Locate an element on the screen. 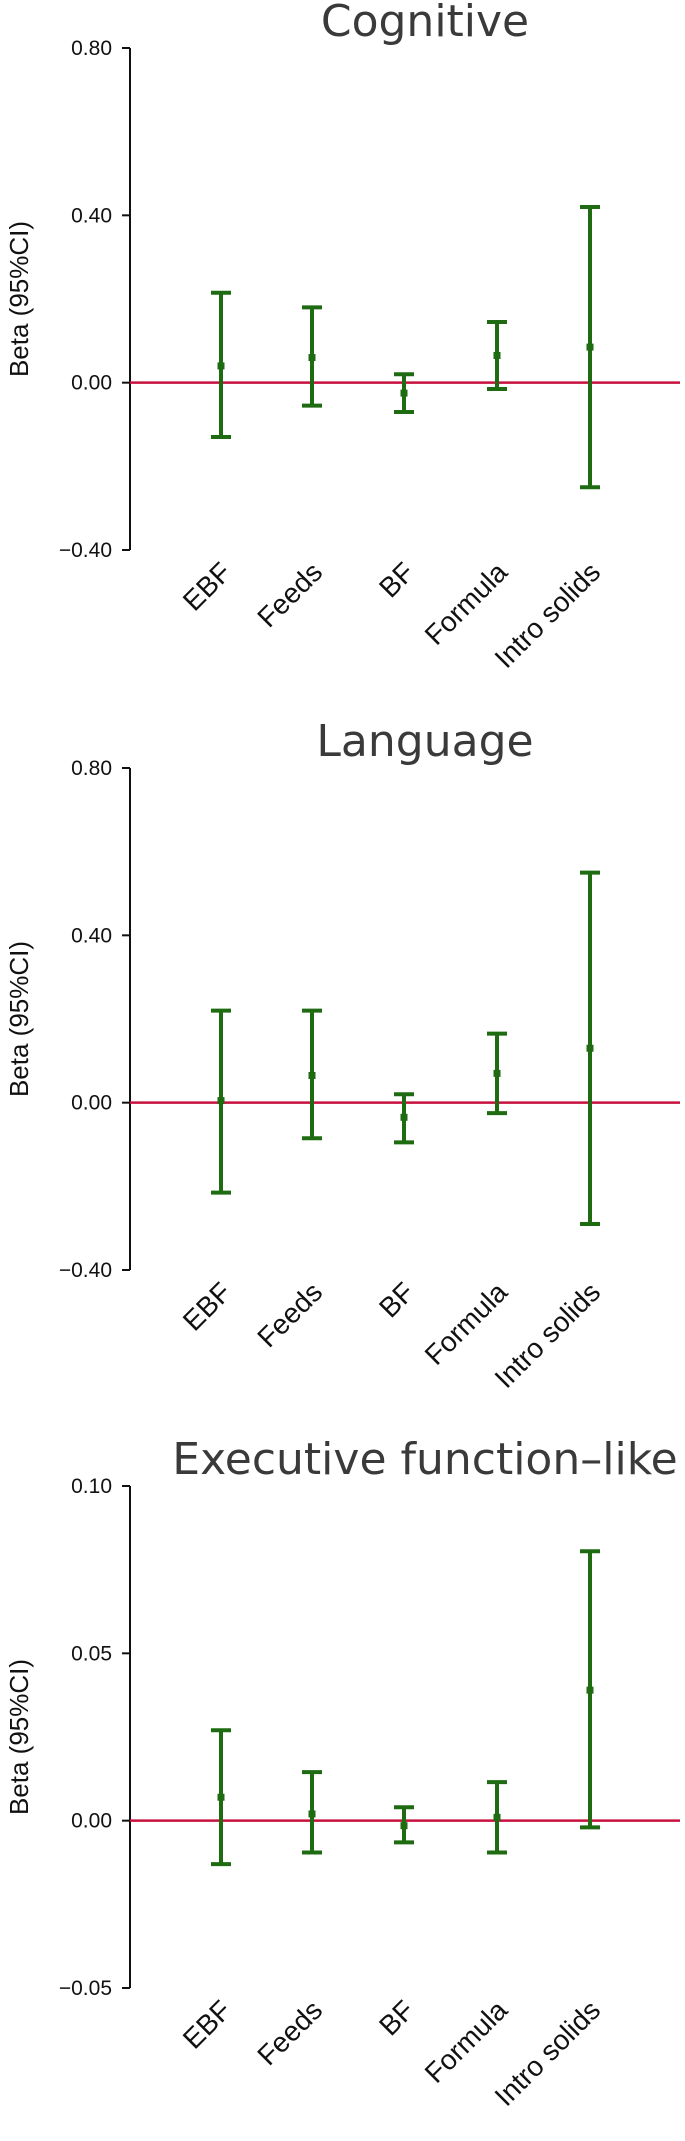 The height and width of the screenshot is (2141, 685). chart-title: Executive function–like is located at coordinates (424, 1459).